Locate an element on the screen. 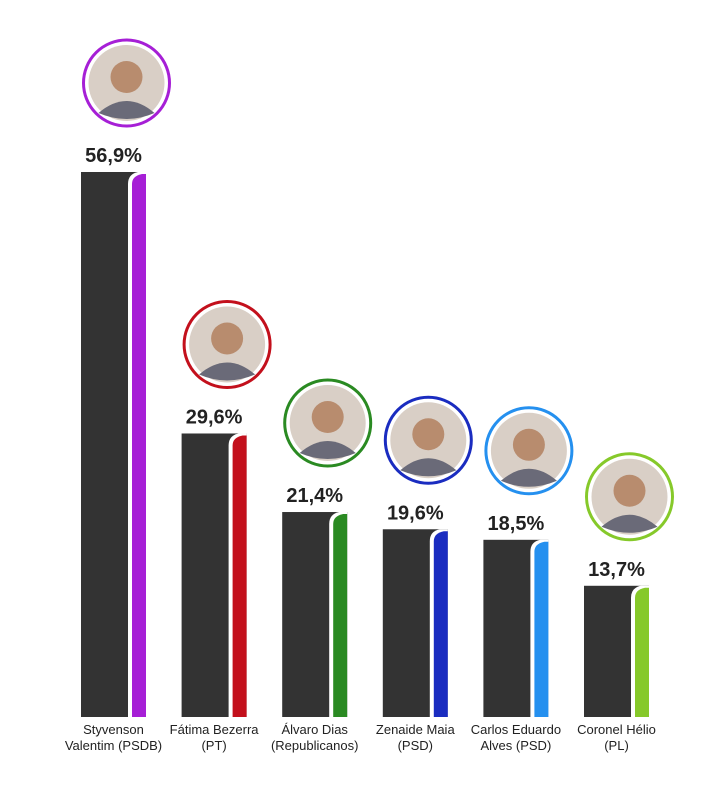 The image size is (720, 786). category-label: Carlos Eduardo Alves (PSD) is located at coordinates (516, 737).